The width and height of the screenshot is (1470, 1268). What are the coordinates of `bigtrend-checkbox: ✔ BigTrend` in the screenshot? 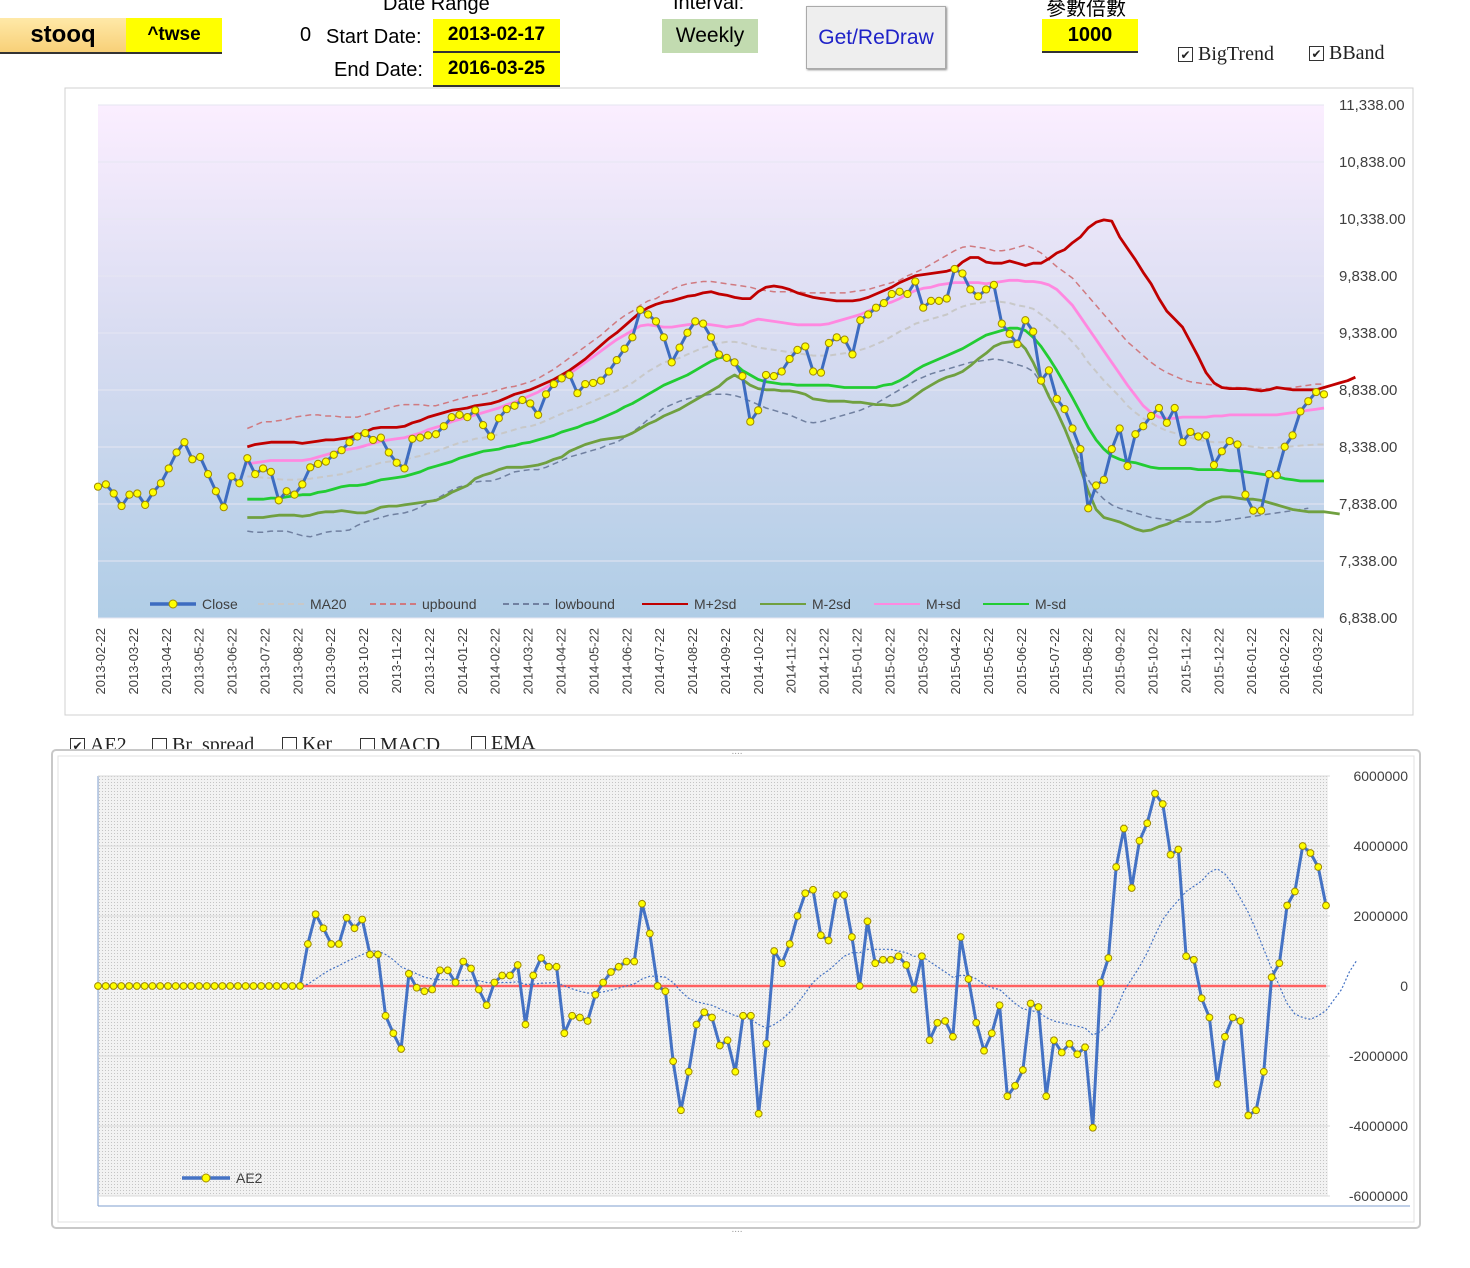 It's located at (1226, 54).